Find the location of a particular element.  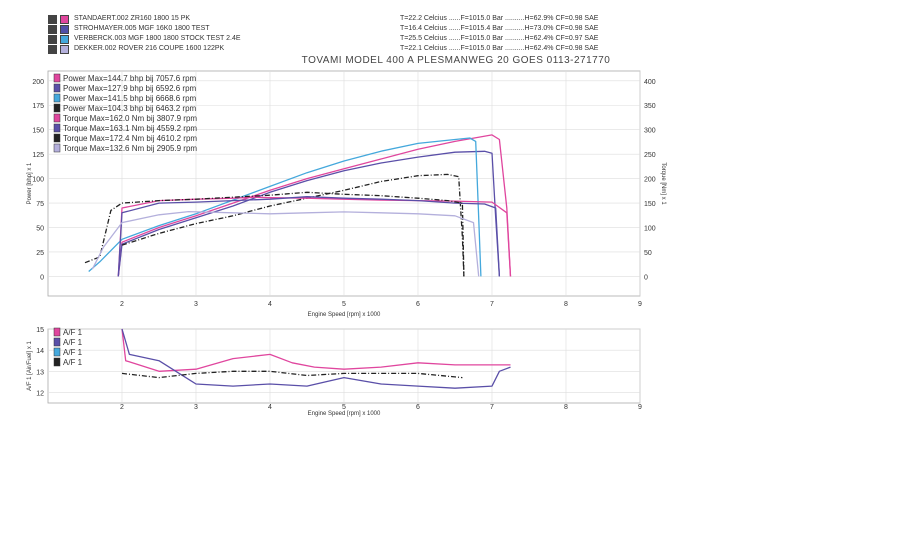

y-tick-label: 14 is located at coordinates (40, 351).